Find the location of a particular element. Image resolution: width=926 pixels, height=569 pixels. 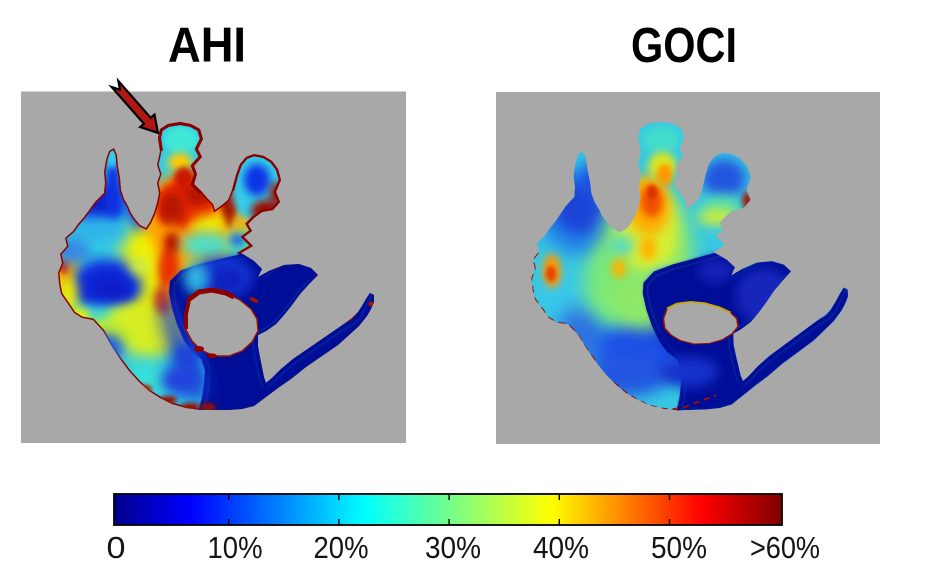

svg-text: 10% is located at coordinates (235, 547).